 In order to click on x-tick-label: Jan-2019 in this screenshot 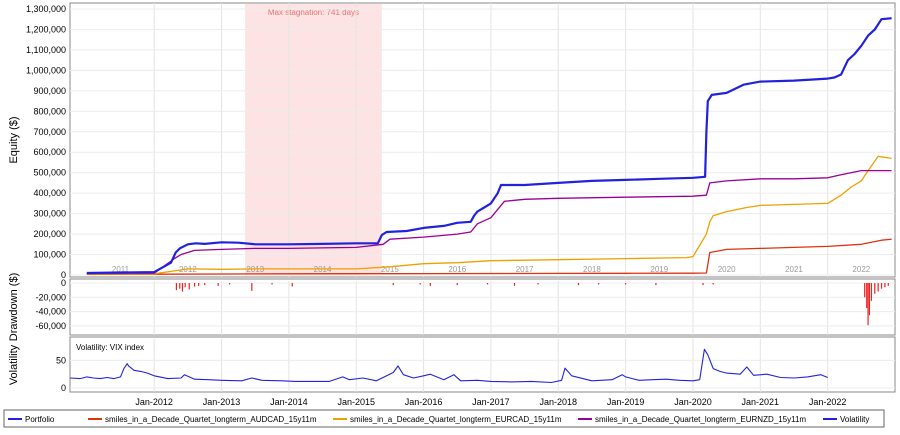, I will do `click(626, 402)`.